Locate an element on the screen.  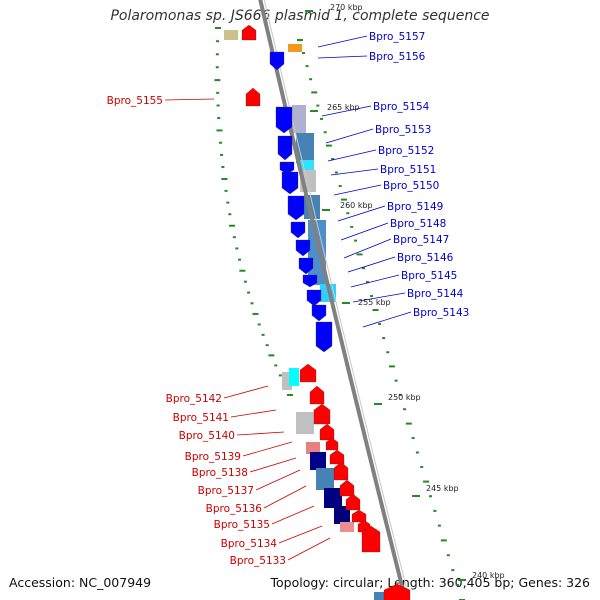
reverse-strand-genes is located at coordinates (301, 202).